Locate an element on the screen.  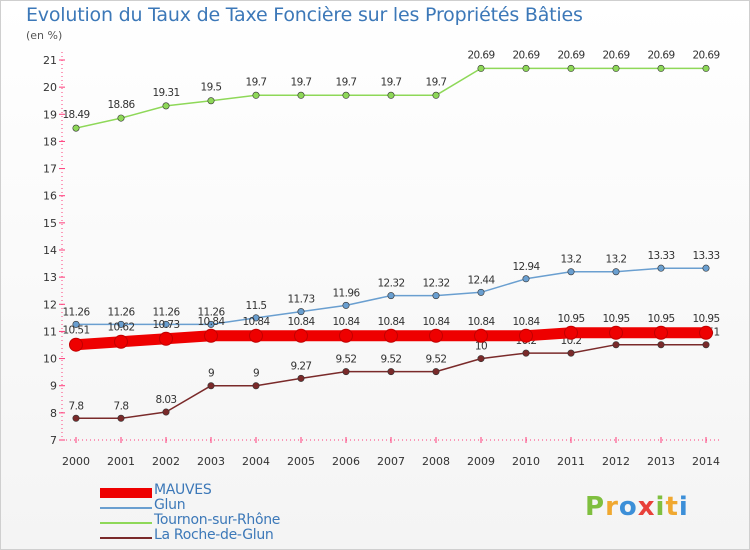
x-tick-label: 2005 is located at coordinates (301, 461).